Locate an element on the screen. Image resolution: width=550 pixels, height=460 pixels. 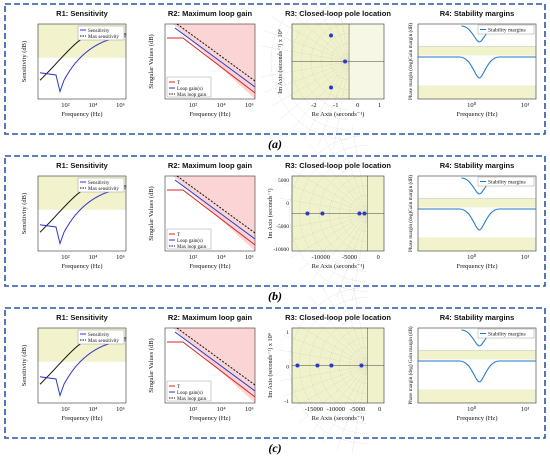
r3-ytick: 5000 is located at coordinates (283, 181).